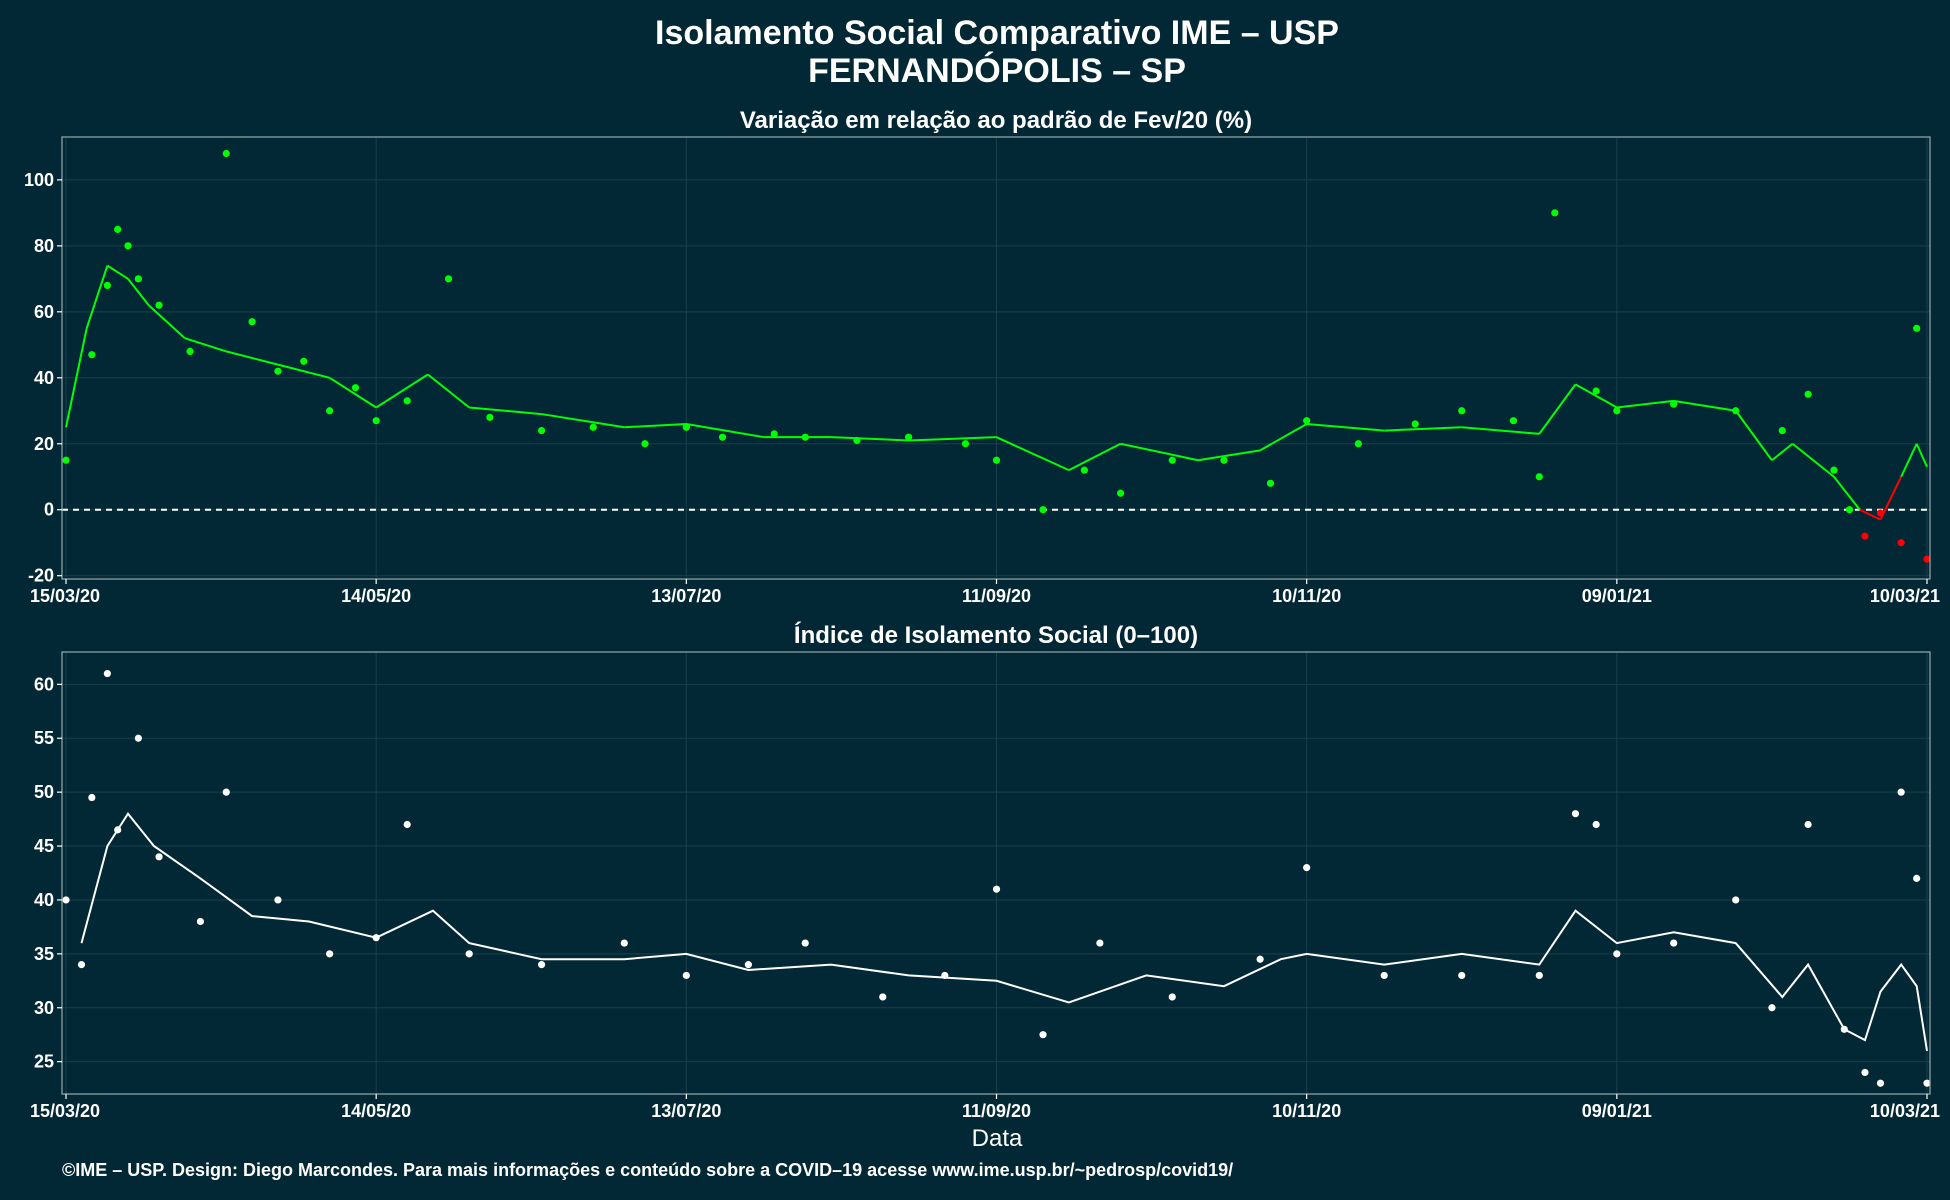  I want to click on chart-title: Isolamento Social Comparativo IME – USP, so click(997, 33).